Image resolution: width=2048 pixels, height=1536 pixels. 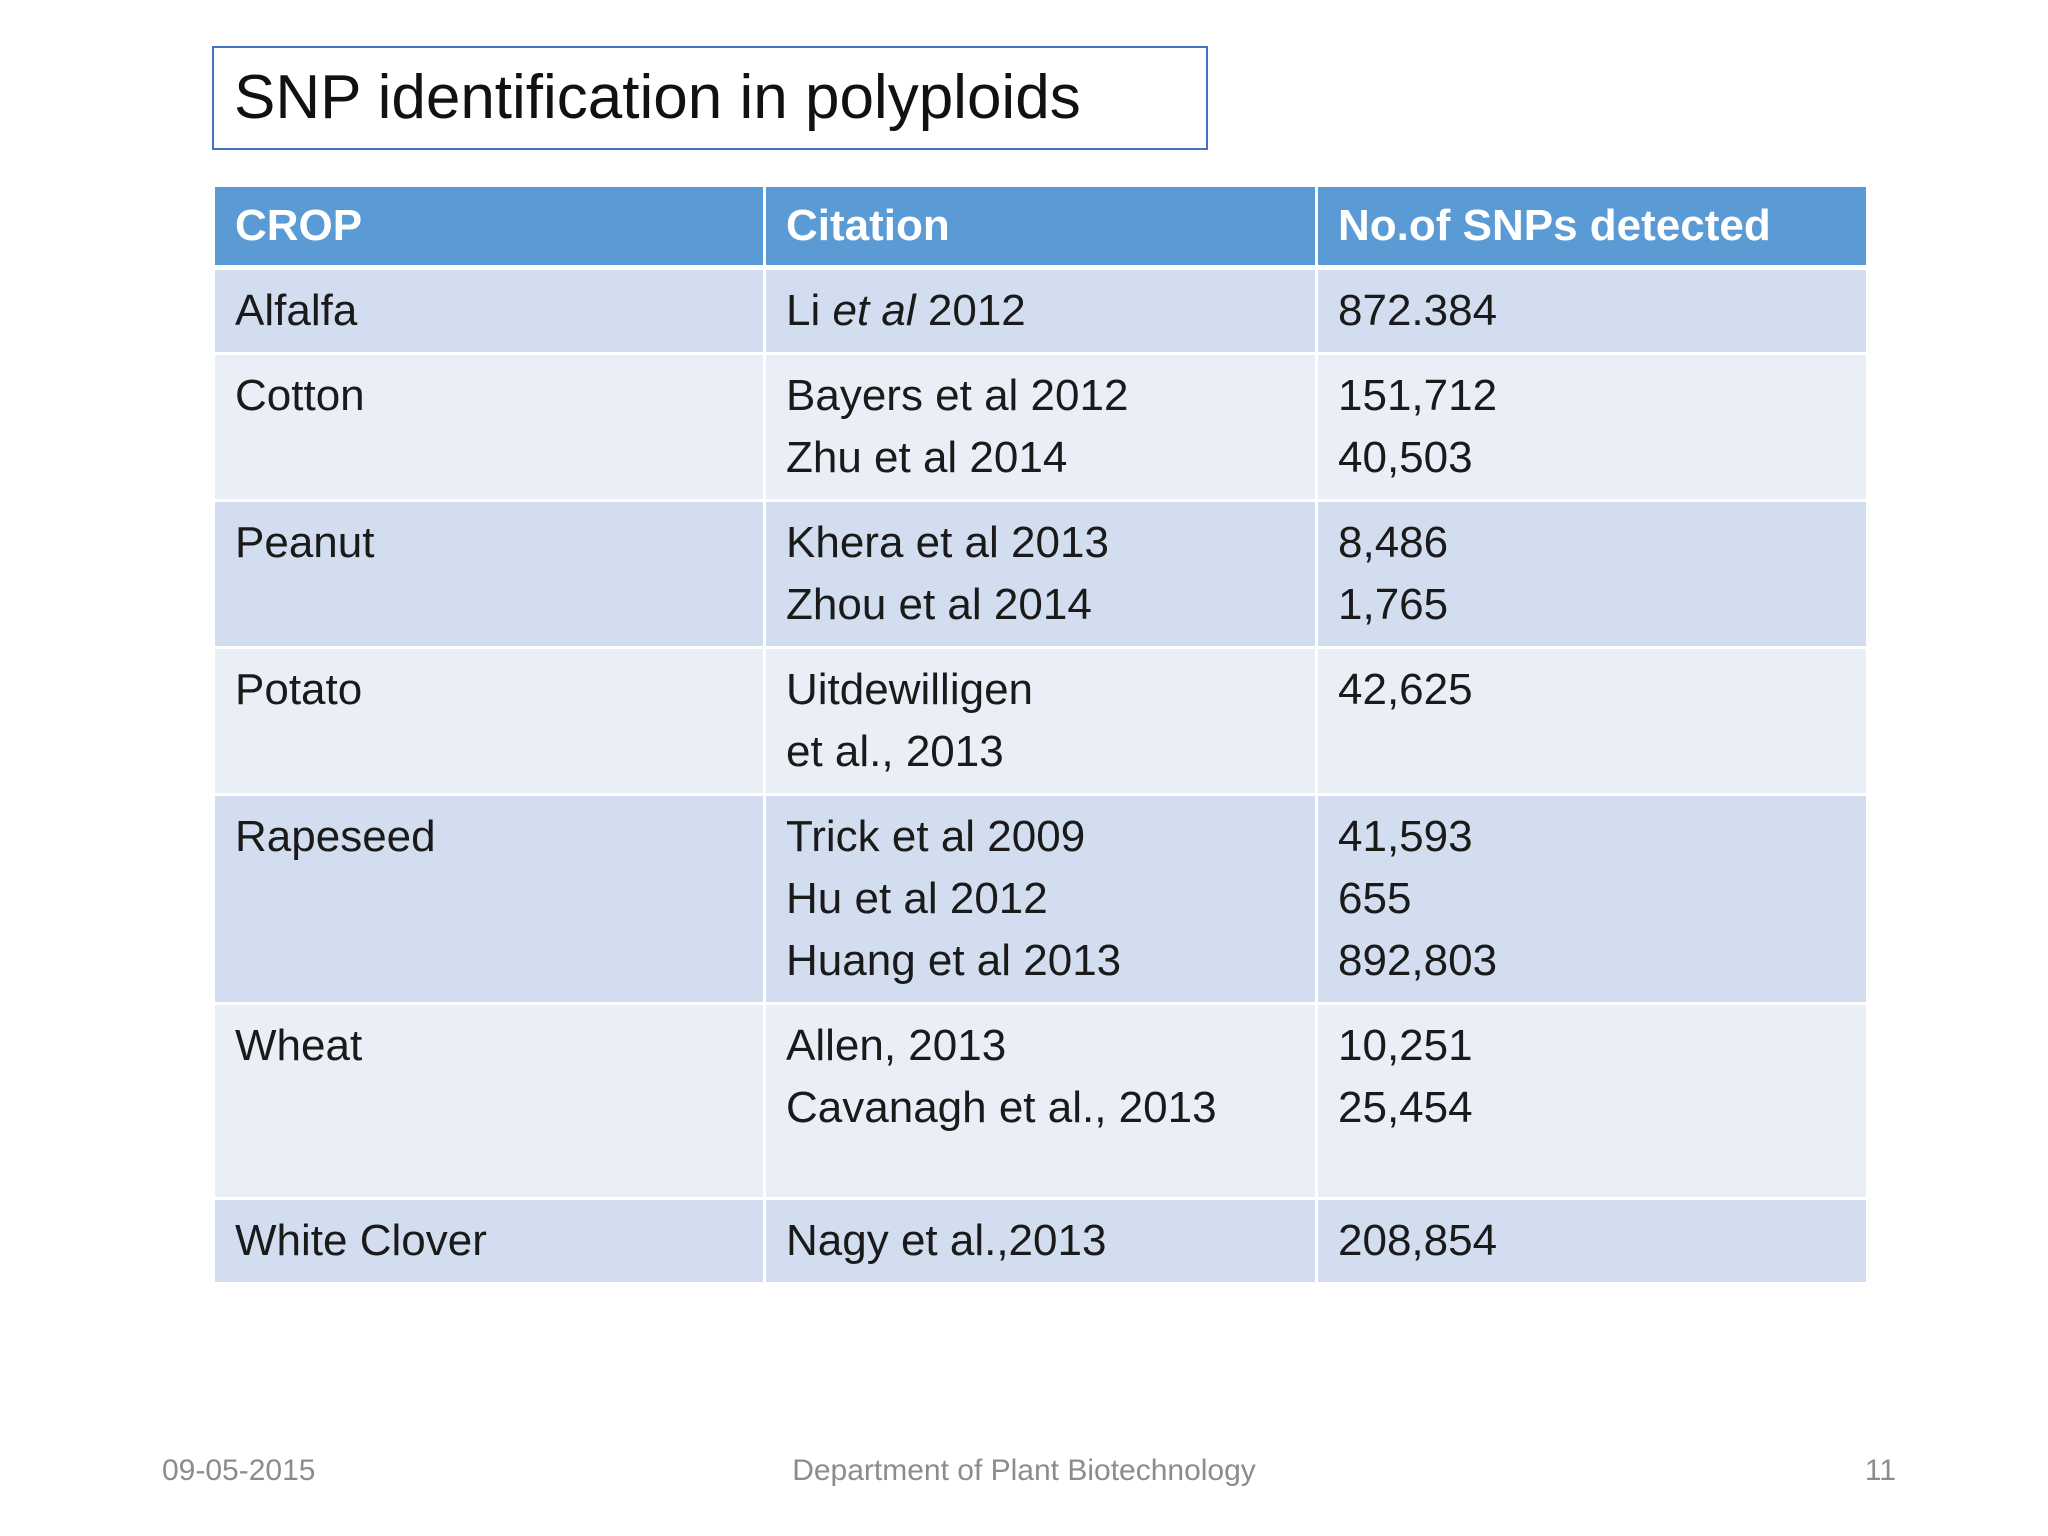 I want to click on citation-line: Huang et al 2013, so click(x=1050, y=961).